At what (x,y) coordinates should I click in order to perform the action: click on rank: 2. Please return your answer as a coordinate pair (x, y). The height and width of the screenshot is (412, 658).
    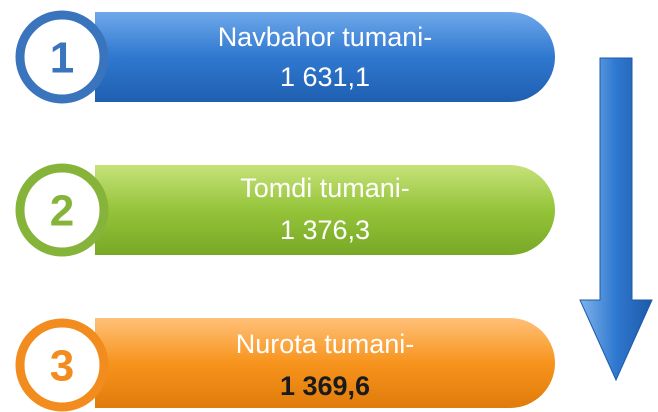
    Looking at the image, I should click on (62, 211).